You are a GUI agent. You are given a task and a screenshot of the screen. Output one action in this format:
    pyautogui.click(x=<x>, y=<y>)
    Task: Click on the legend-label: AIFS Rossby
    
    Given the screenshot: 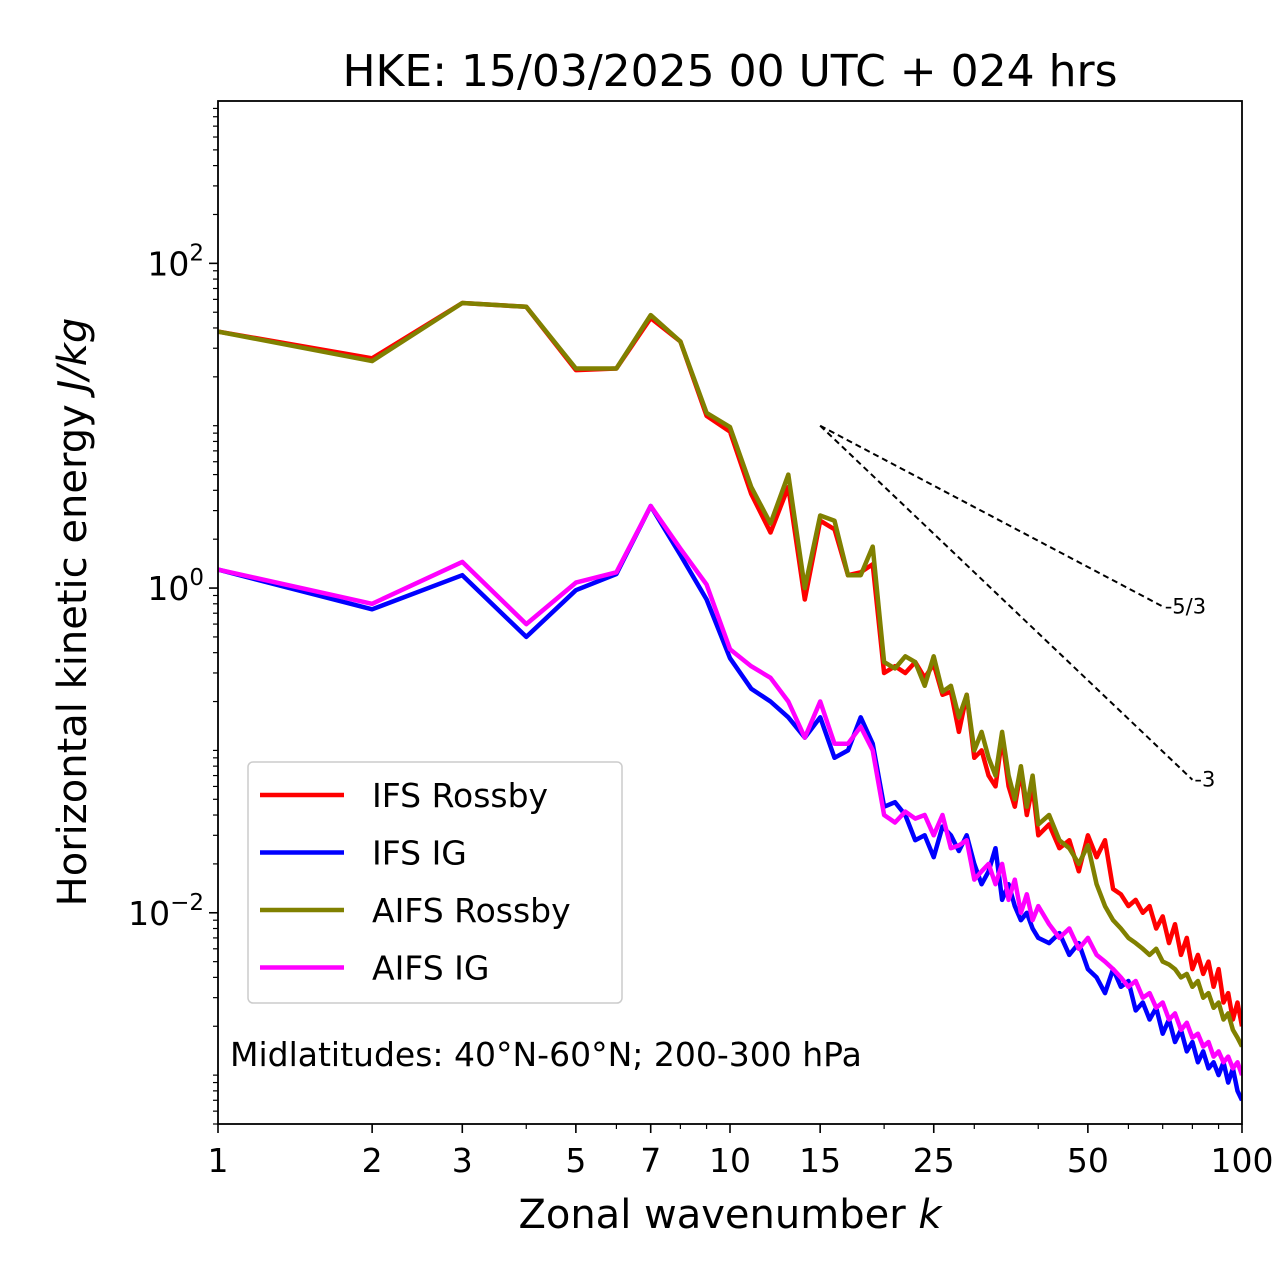 What is the action you would take?
    pyautogui.click(x=471, y=910)
    